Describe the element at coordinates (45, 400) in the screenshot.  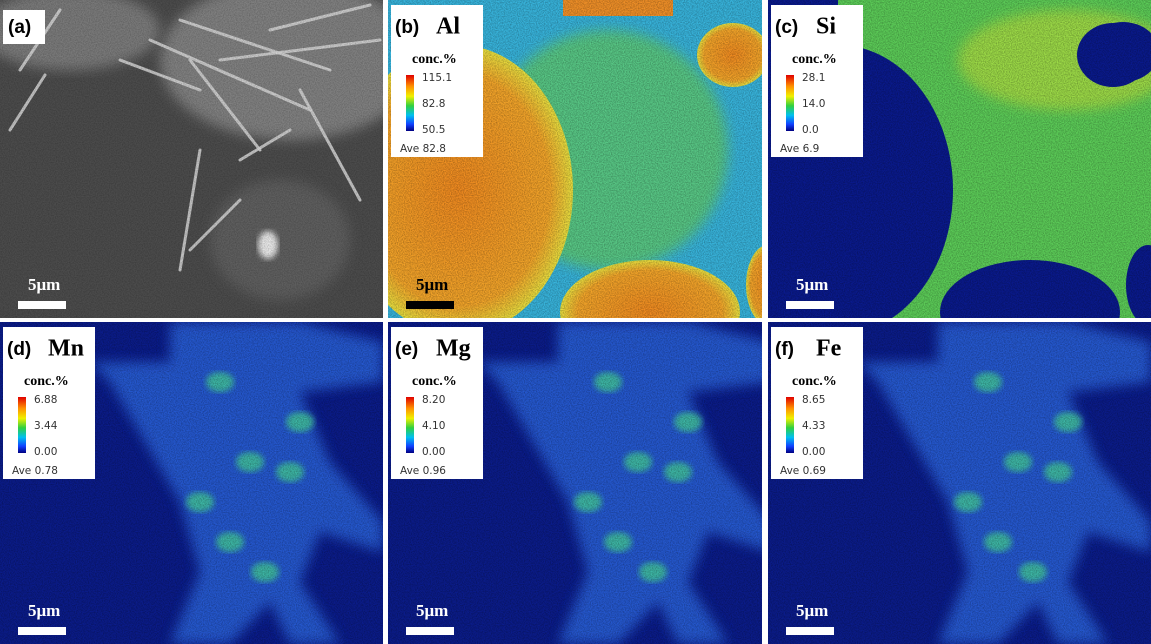
I see `colorbar-tick-label: 6.88` at that location.